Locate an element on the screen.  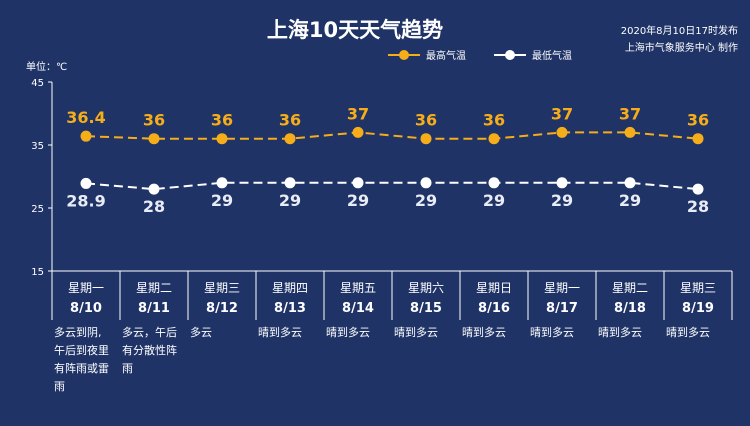
category-date-label: 8/13 is located at coordinates (290, 308).